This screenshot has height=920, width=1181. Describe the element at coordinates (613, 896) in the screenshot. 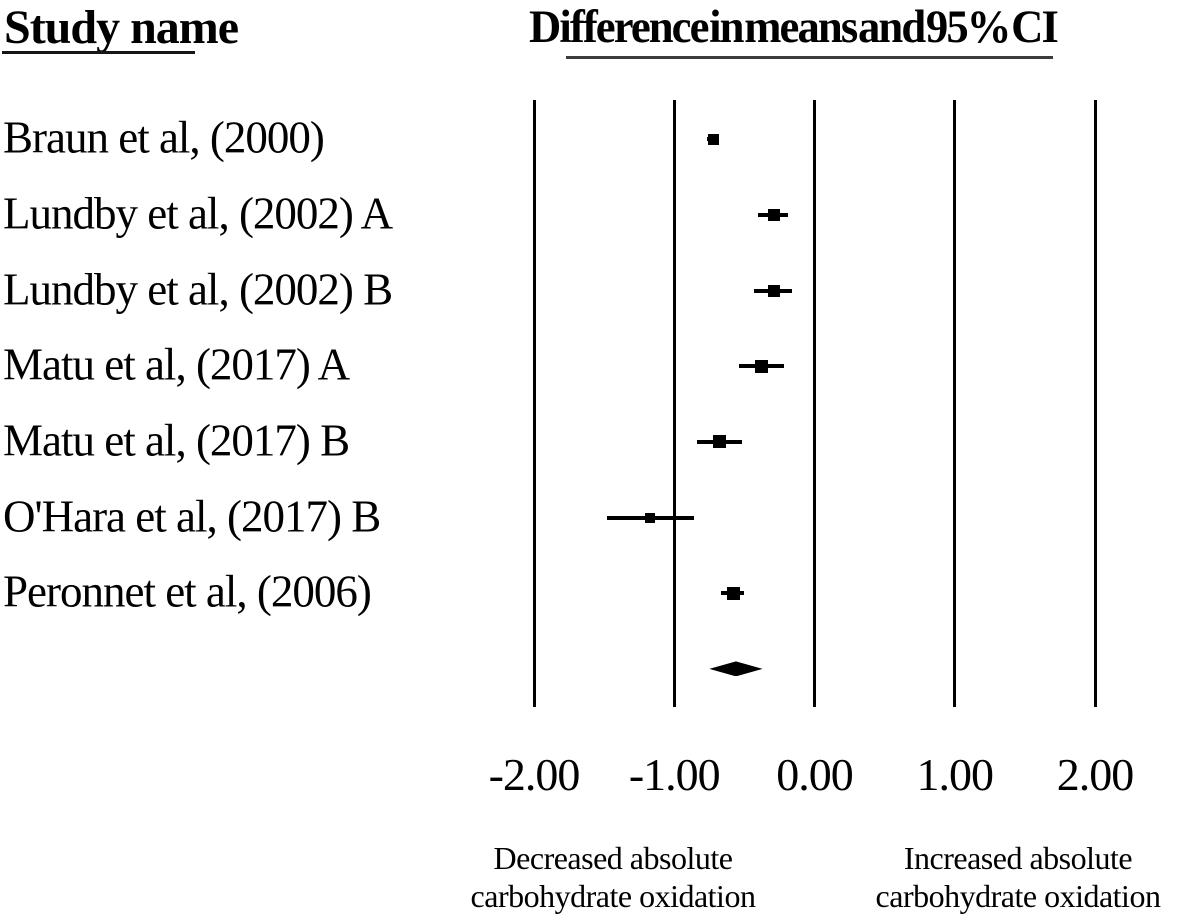

I see `decreased-direction-line2: carbohydrate oxidation` at that location.